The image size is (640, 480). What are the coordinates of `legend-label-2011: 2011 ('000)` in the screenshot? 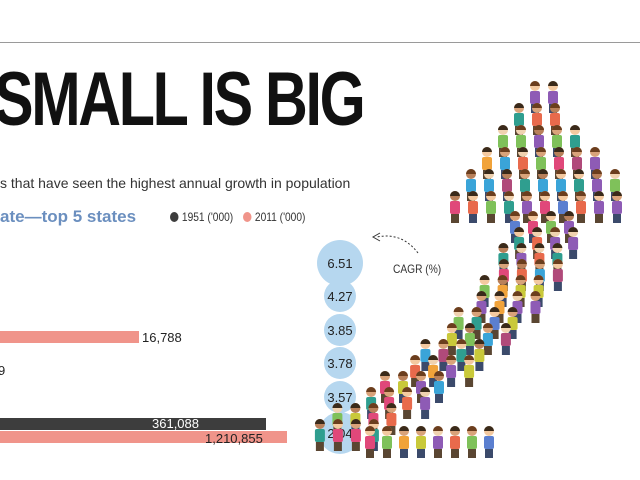 It's located at (280, 217).